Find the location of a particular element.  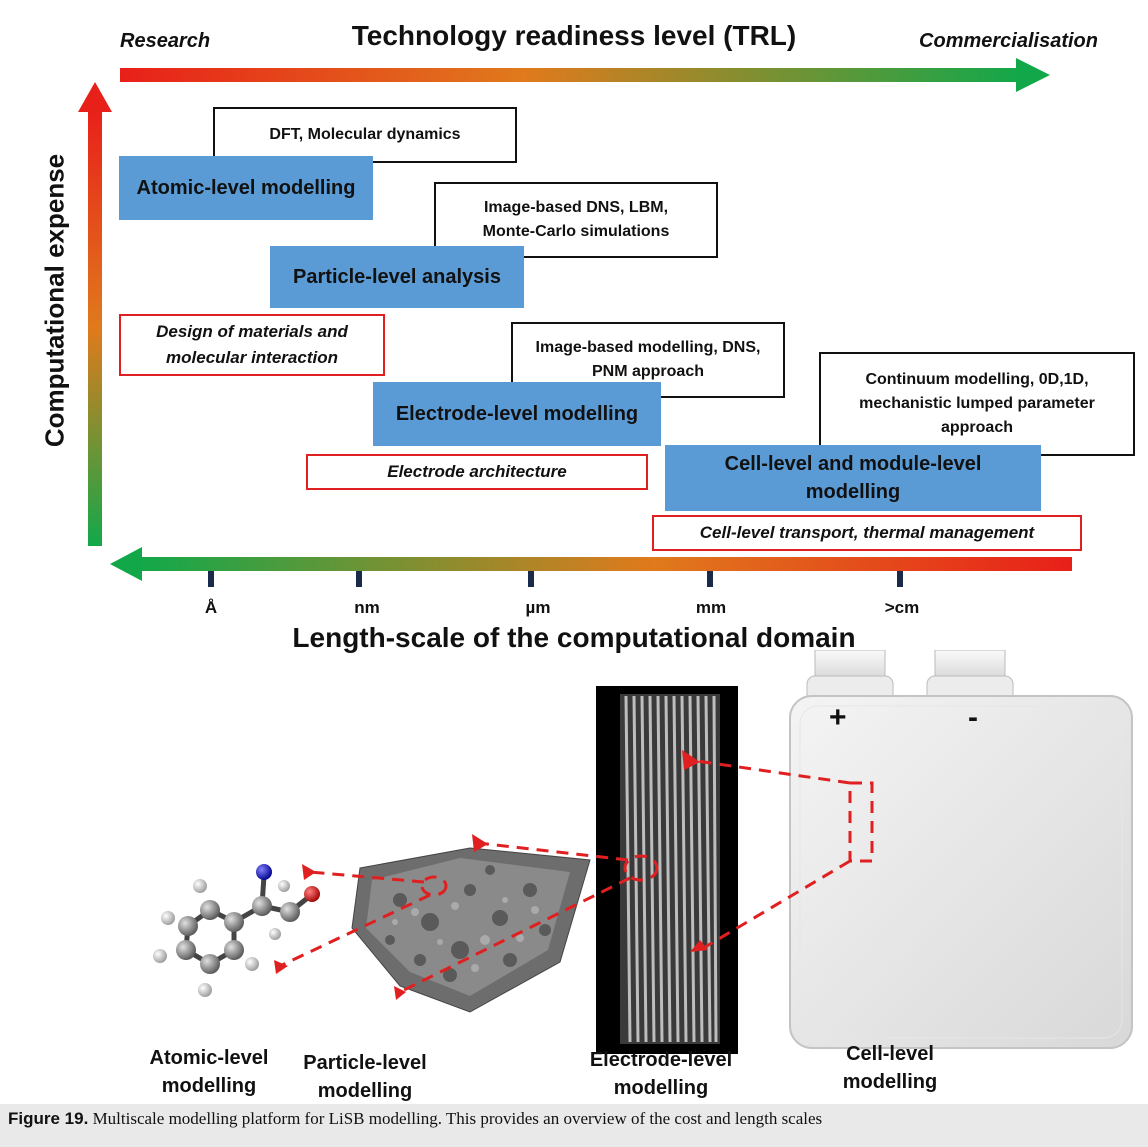

tick-label-angstrom: Å is located at coordinates (211, 607).